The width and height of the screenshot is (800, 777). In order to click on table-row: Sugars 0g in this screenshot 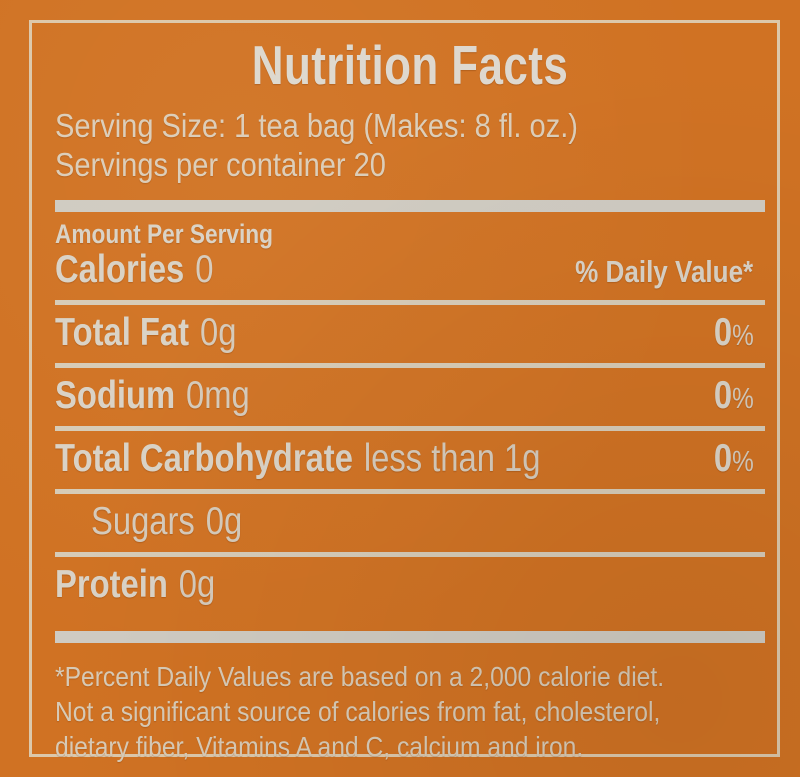, I will do `click(410, 523)`.